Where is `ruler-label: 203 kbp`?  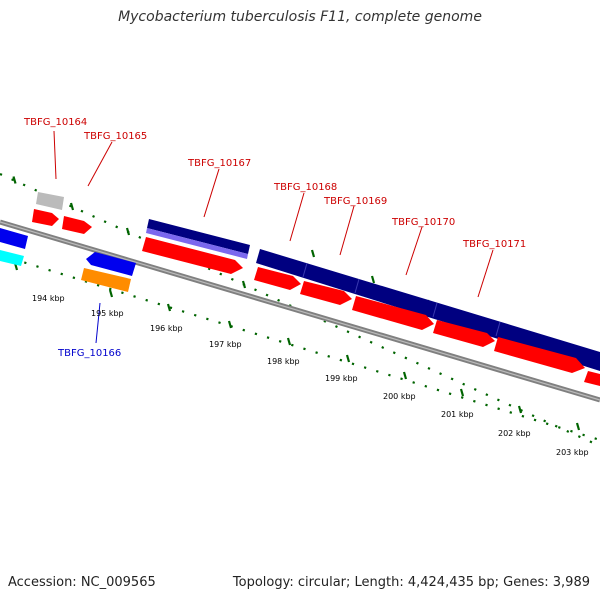
ruler-label: 203 kbp is located at coordinates (572, 452).